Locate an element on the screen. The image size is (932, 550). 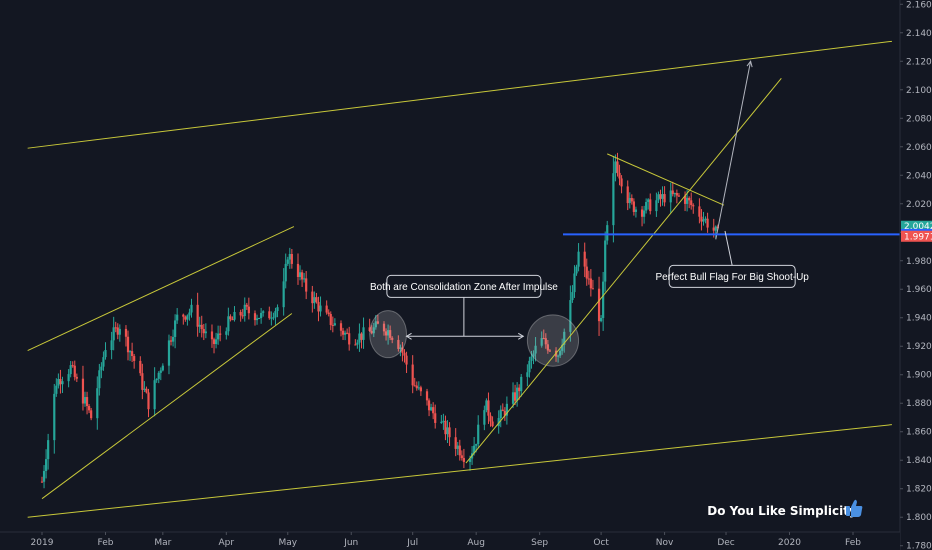
time-tick-label: Nov is located at coordinates (665, 543).